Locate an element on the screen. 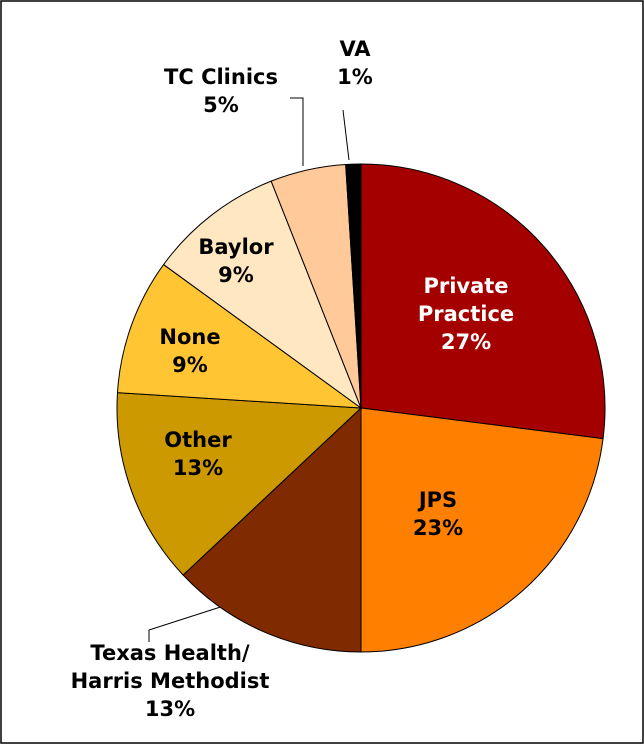  slice-label-line: Private is located at coordinates (465, 286).